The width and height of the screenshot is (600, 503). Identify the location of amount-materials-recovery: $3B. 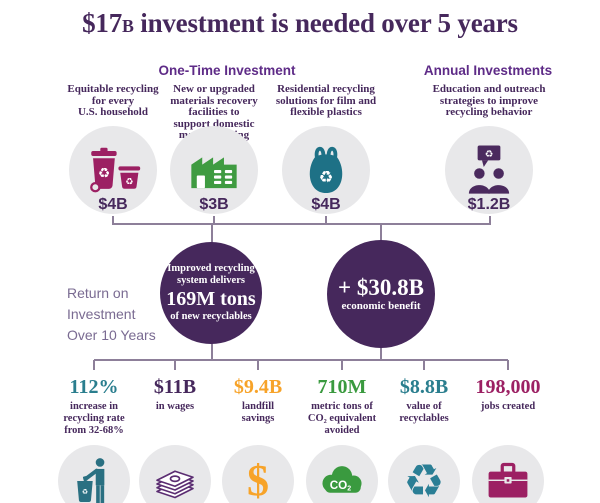
(214, 204).